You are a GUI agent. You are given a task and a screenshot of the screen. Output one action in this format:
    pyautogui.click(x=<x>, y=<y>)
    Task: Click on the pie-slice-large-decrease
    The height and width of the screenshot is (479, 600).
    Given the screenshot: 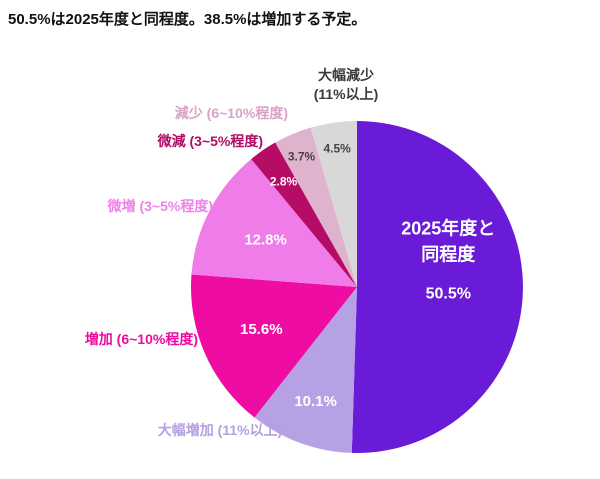 What is the action you would take?
    pyautogui.click(x=333, y=204)
    